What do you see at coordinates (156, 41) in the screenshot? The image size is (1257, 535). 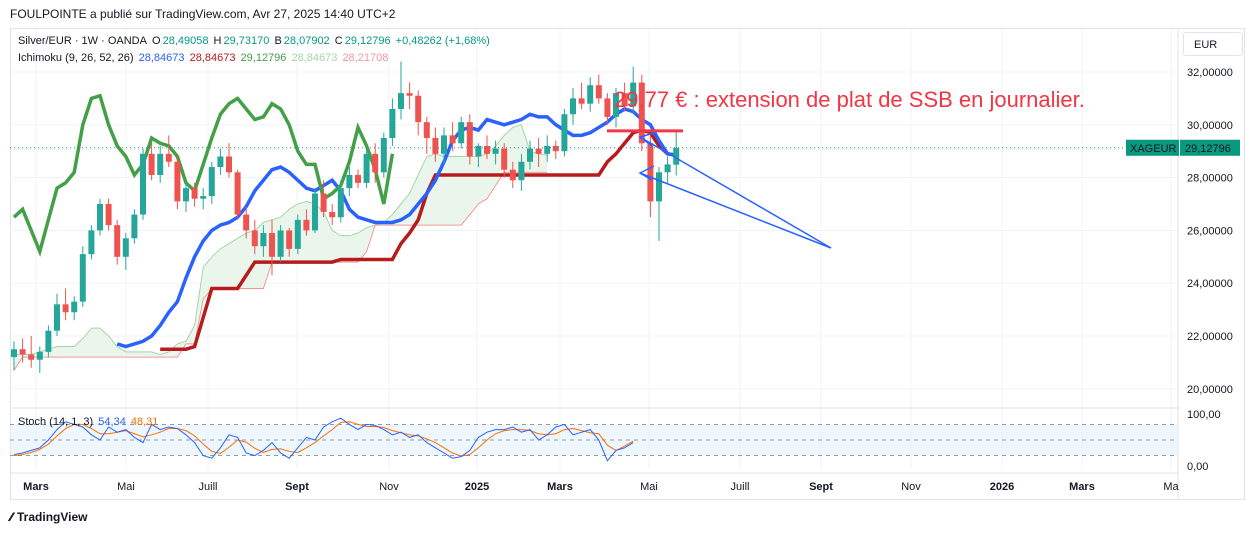 I see `open-label: O` at bounding box center [156, 41].